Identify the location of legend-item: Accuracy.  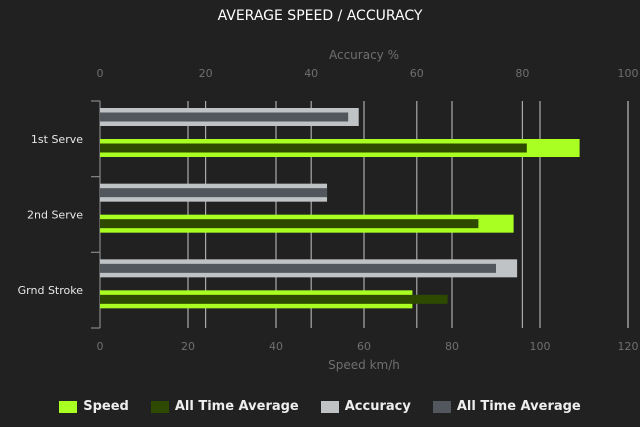
(365, 406).